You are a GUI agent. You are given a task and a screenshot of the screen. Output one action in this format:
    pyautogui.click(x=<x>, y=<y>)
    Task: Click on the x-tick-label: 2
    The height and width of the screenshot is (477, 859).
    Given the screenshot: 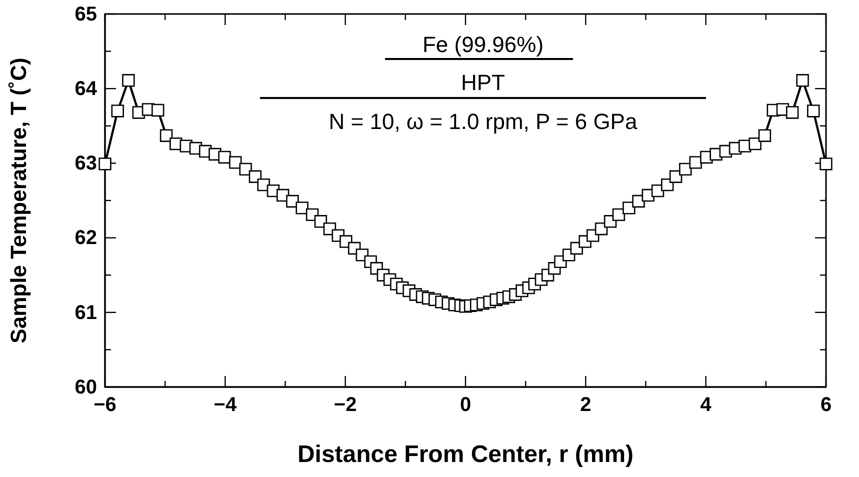 What is the action you would take?
    pyautogui.click(x=586, y=405)
    